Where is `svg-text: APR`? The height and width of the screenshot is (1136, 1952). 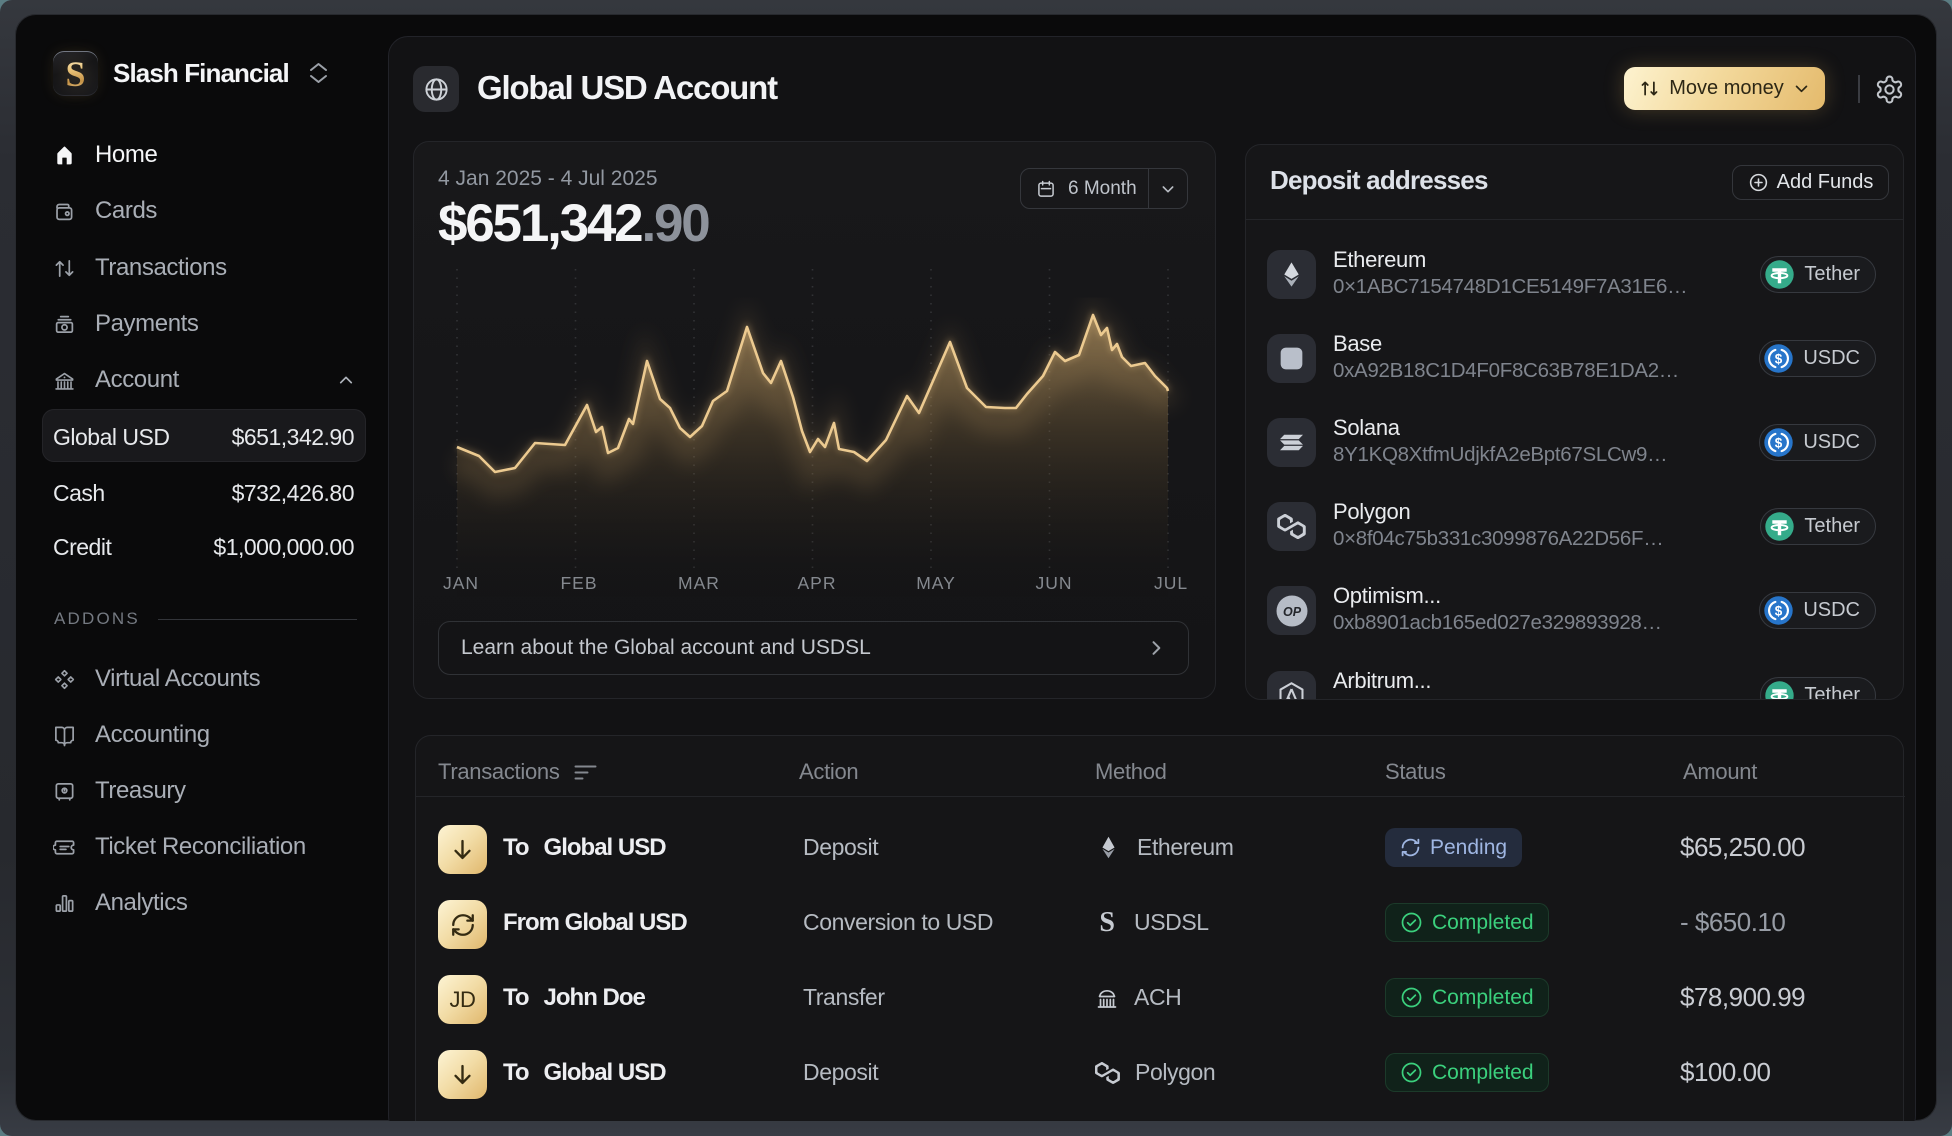 svg-text: APR is located at coordinates (817, 583).